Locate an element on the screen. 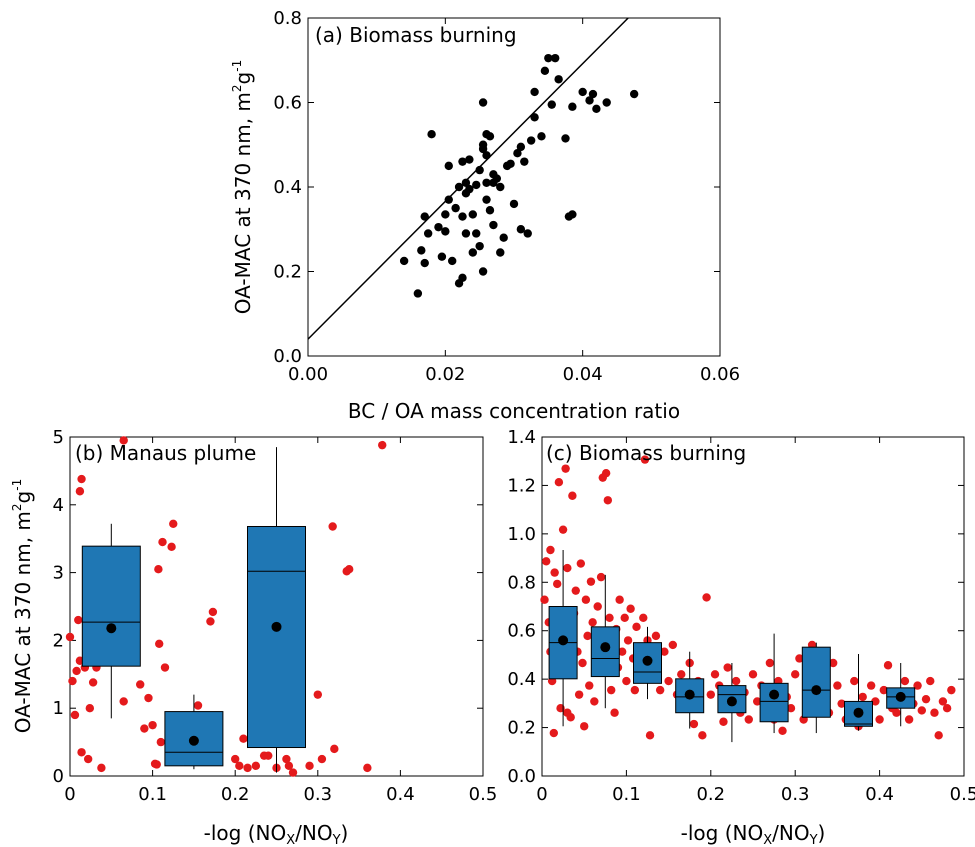 This screenshot has width=975, height=847. panel-c-ytick-label: 0.8 is located at coordinates (521, 582).